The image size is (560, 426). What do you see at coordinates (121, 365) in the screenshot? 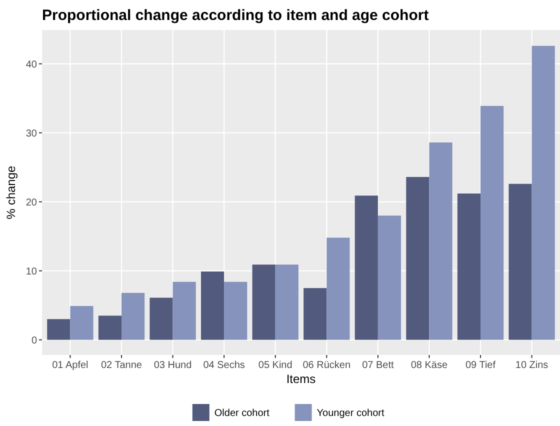
I see `x-tick-label: 02 Tanne` at bounding box center [121, 365].